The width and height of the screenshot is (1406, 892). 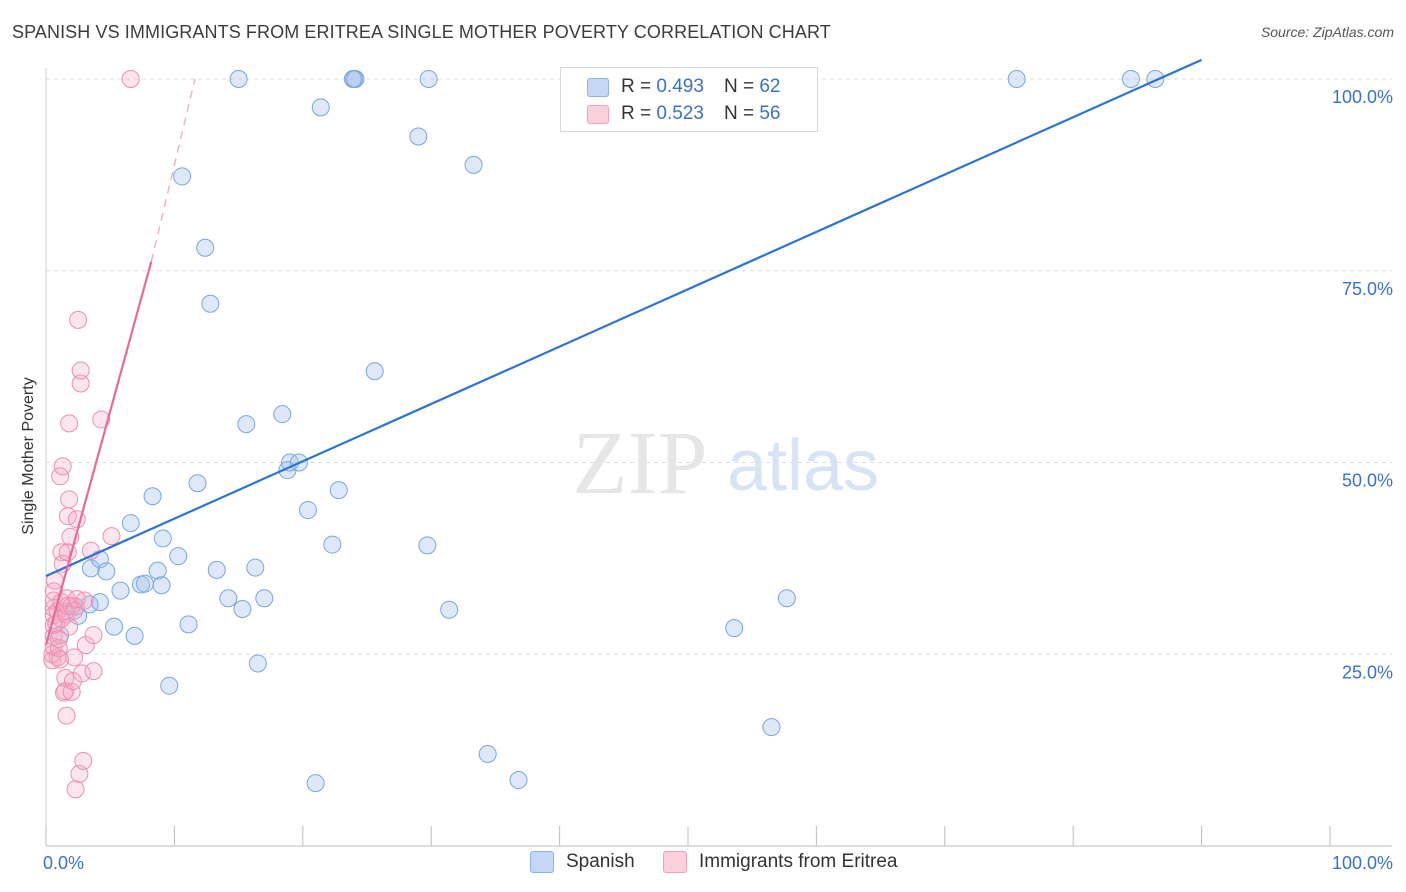 What do you see at coordinates (542, 862) in the screenshot?
I see `bottom-legend-swatch-spanish` at bounding box center [542, 862].